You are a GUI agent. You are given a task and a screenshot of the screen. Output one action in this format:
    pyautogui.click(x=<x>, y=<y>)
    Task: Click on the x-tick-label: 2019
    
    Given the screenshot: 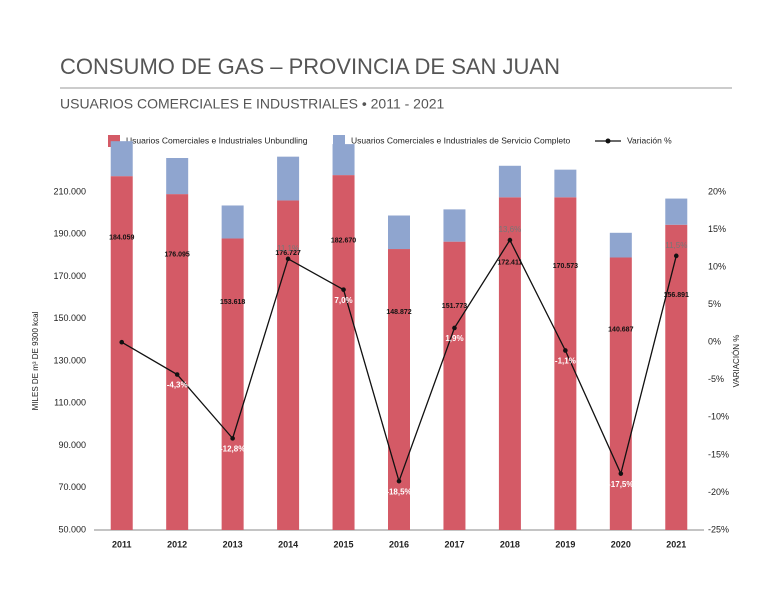 What is the action you would take?
    pyautogui.click(x=565, y=544)
    